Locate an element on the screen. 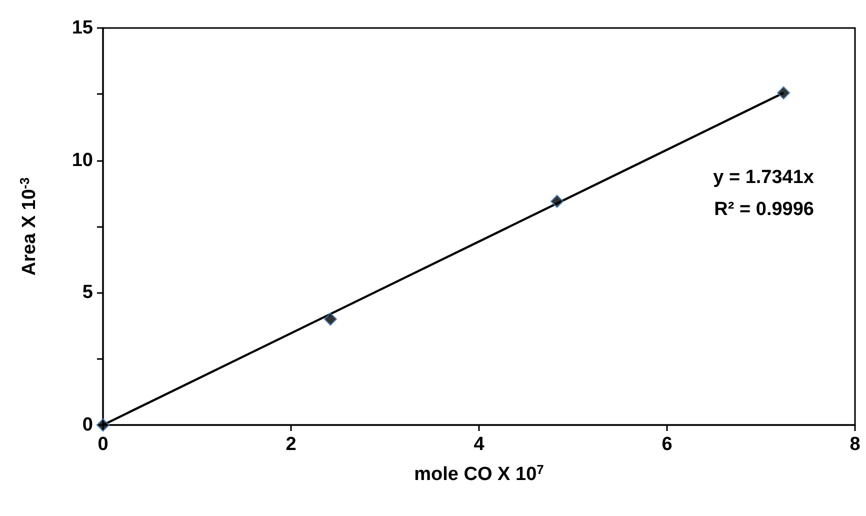 The image size is (866, 516). annotation: y = 1.7341x is located at coordinates (763, 177).